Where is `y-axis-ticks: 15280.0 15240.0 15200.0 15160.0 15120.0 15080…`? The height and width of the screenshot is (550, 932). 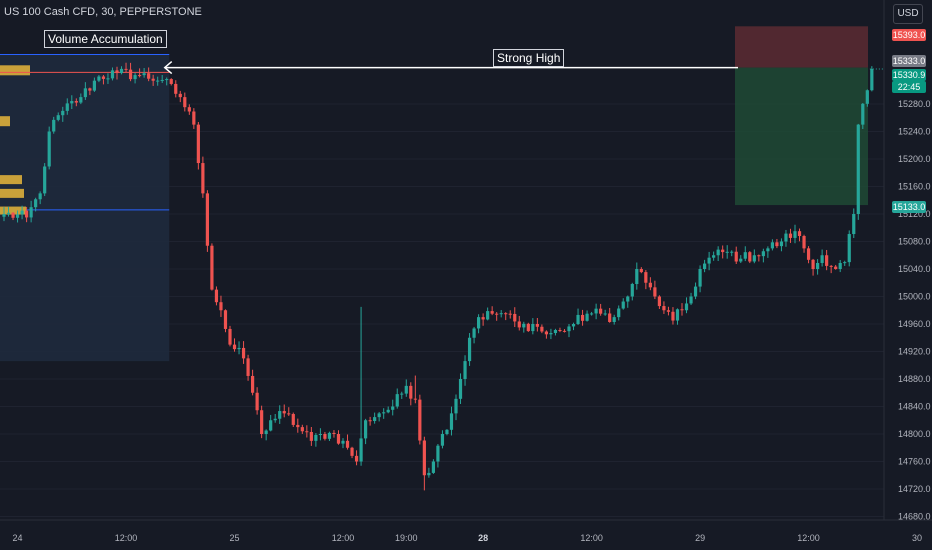
y-axis-ticks: 15280.0 15240.0 15200.0 15160.0 15120.0 15080… is located at coordinates (914, 310).